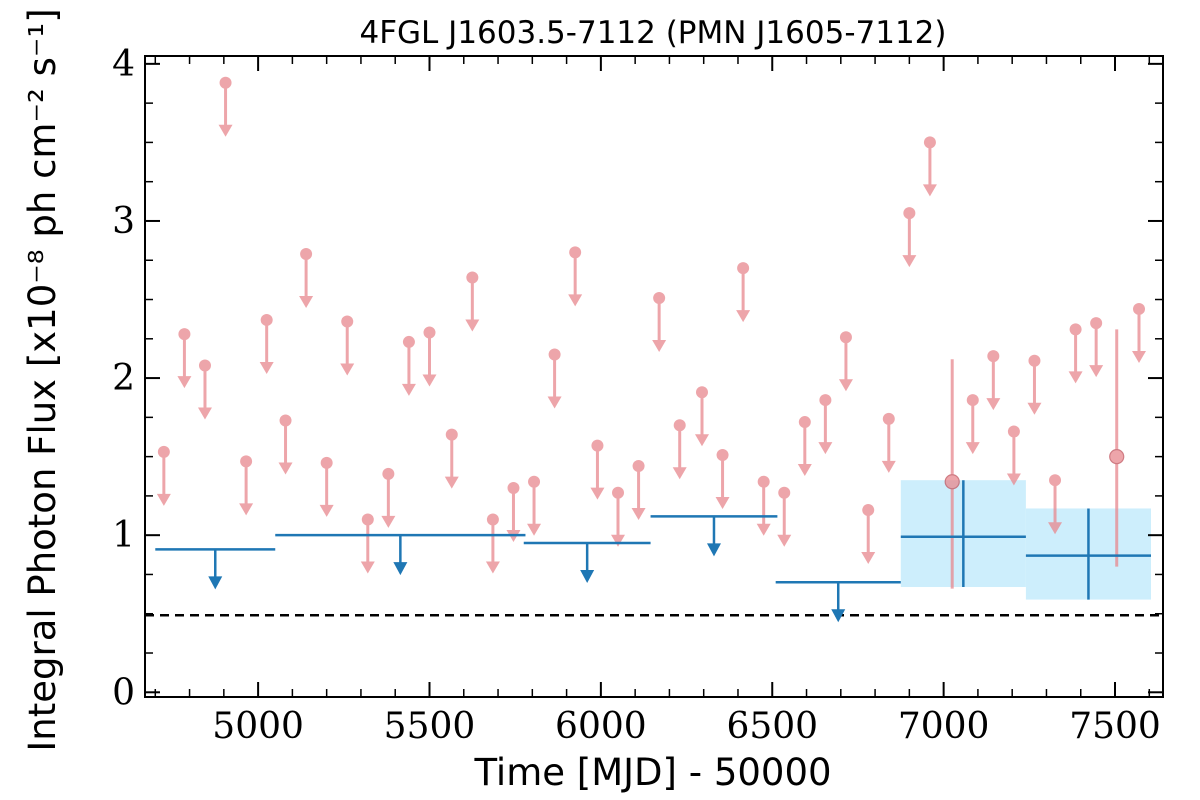 This screenshot has height=800, width=1200. Describe the element at coordinates (123, 64) in the screenshot. I see `y-tick-label: 4` at that location.